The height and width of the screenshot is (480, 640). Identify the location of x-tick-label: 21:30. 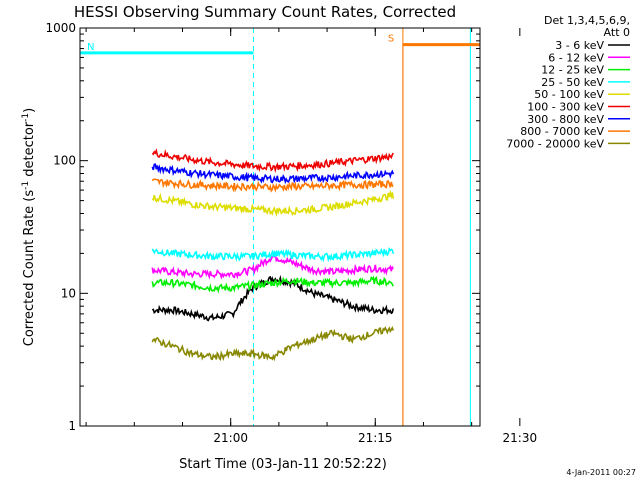
(520, 438).